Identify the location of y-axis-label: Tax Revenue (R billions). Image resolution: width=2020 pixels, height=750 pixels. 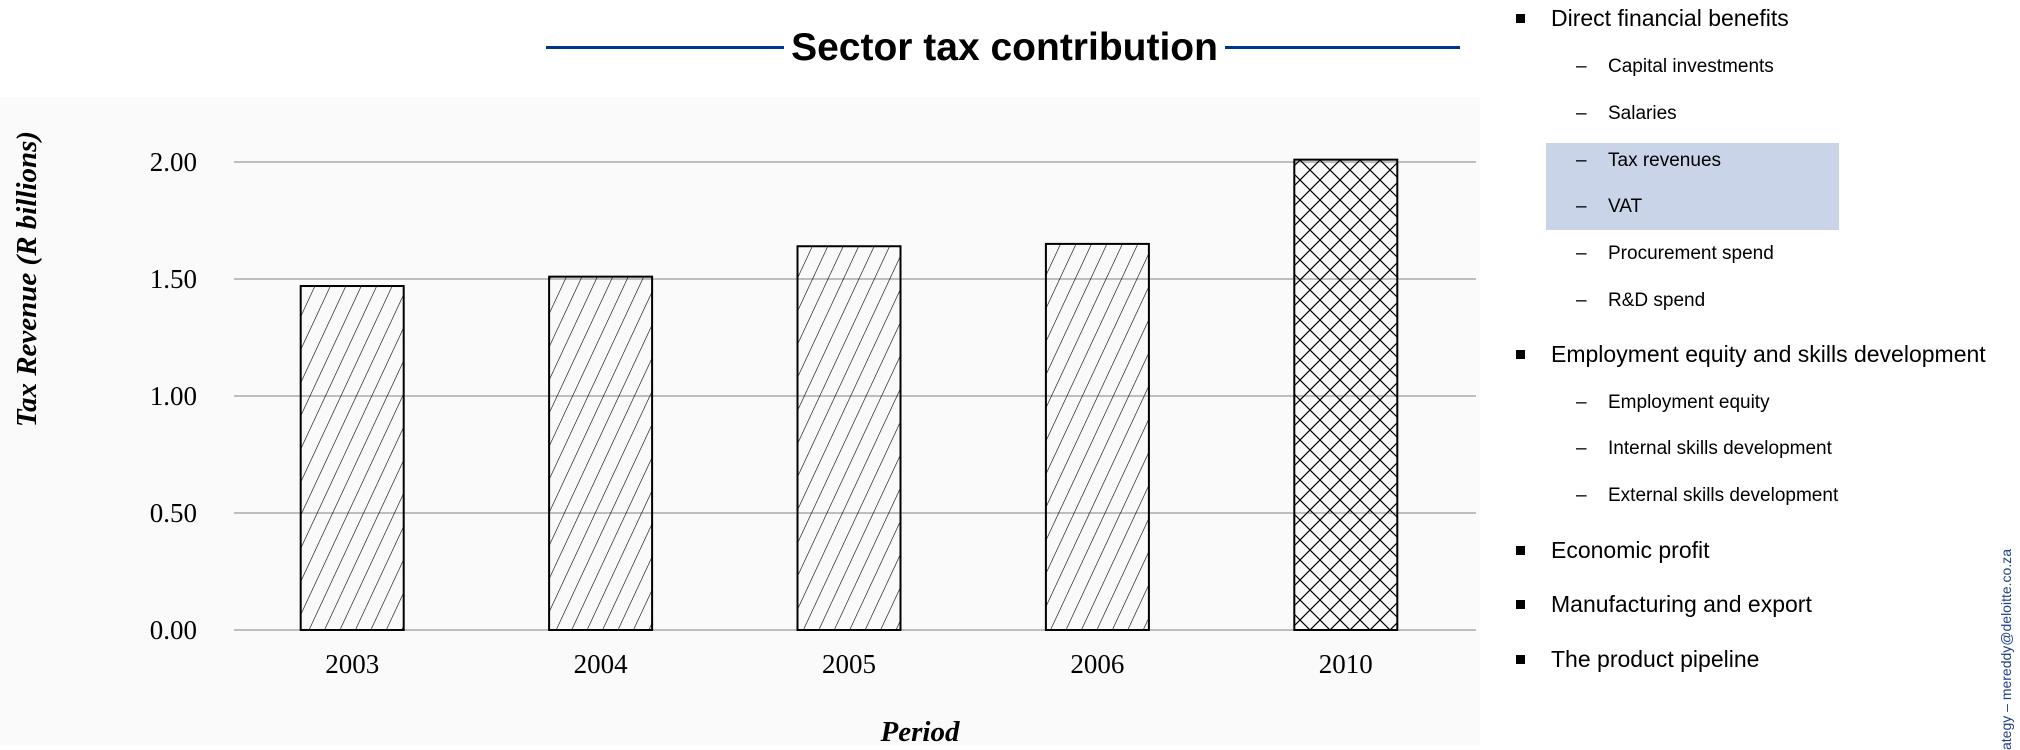
(27, 279).